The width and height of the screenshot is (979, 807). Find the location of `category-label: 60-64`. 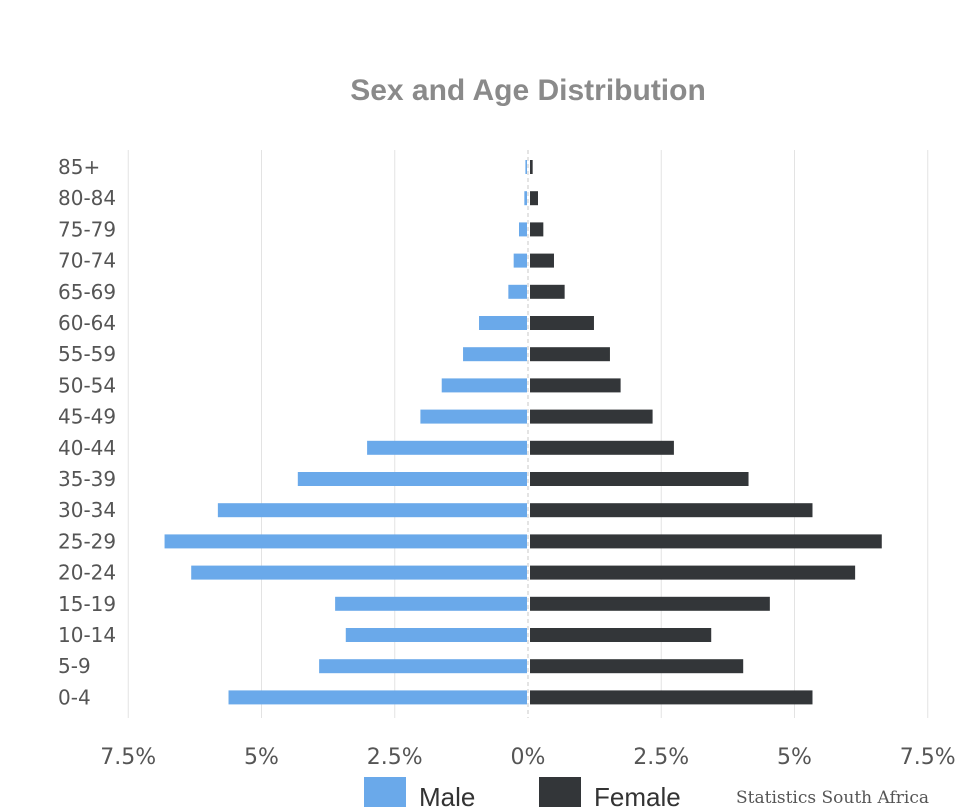

category-label: 60-64 is located at coordinates (87, 323).